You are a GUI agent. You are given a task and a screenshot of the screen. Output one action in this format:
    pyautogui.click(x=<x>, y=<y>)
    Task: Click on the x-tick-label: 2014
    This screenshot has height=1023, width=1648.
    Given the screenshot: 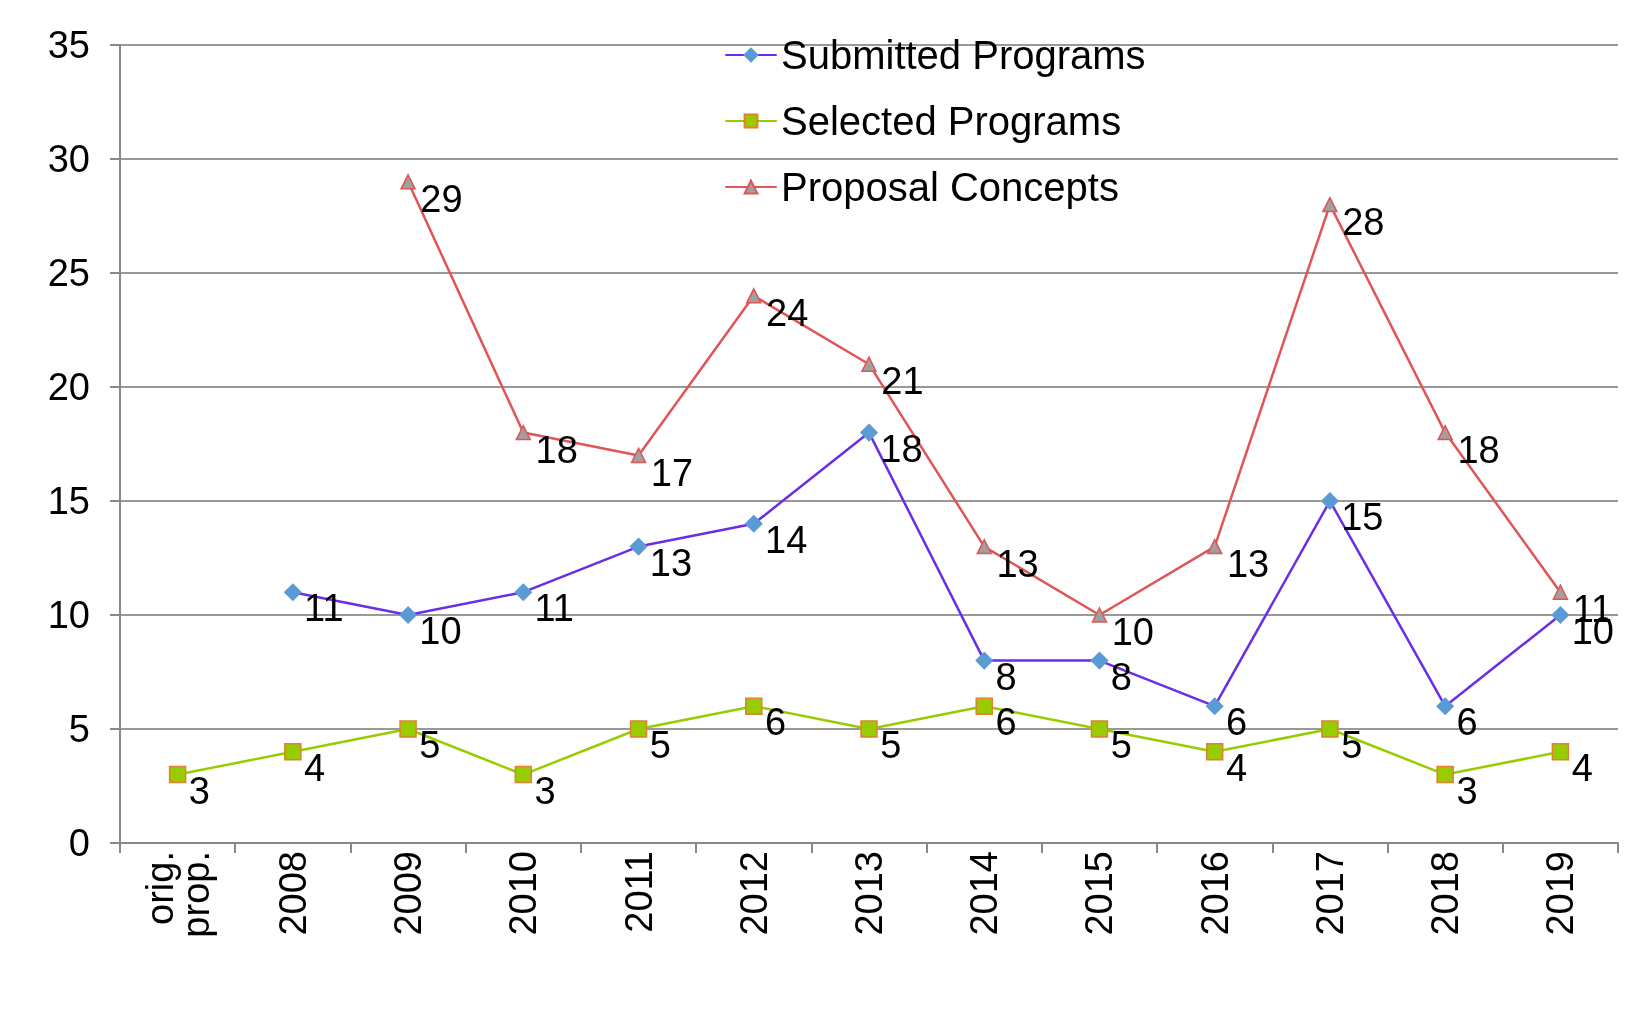 What is the action you would take?
    pyautogui.click(x=984, y=893)
    